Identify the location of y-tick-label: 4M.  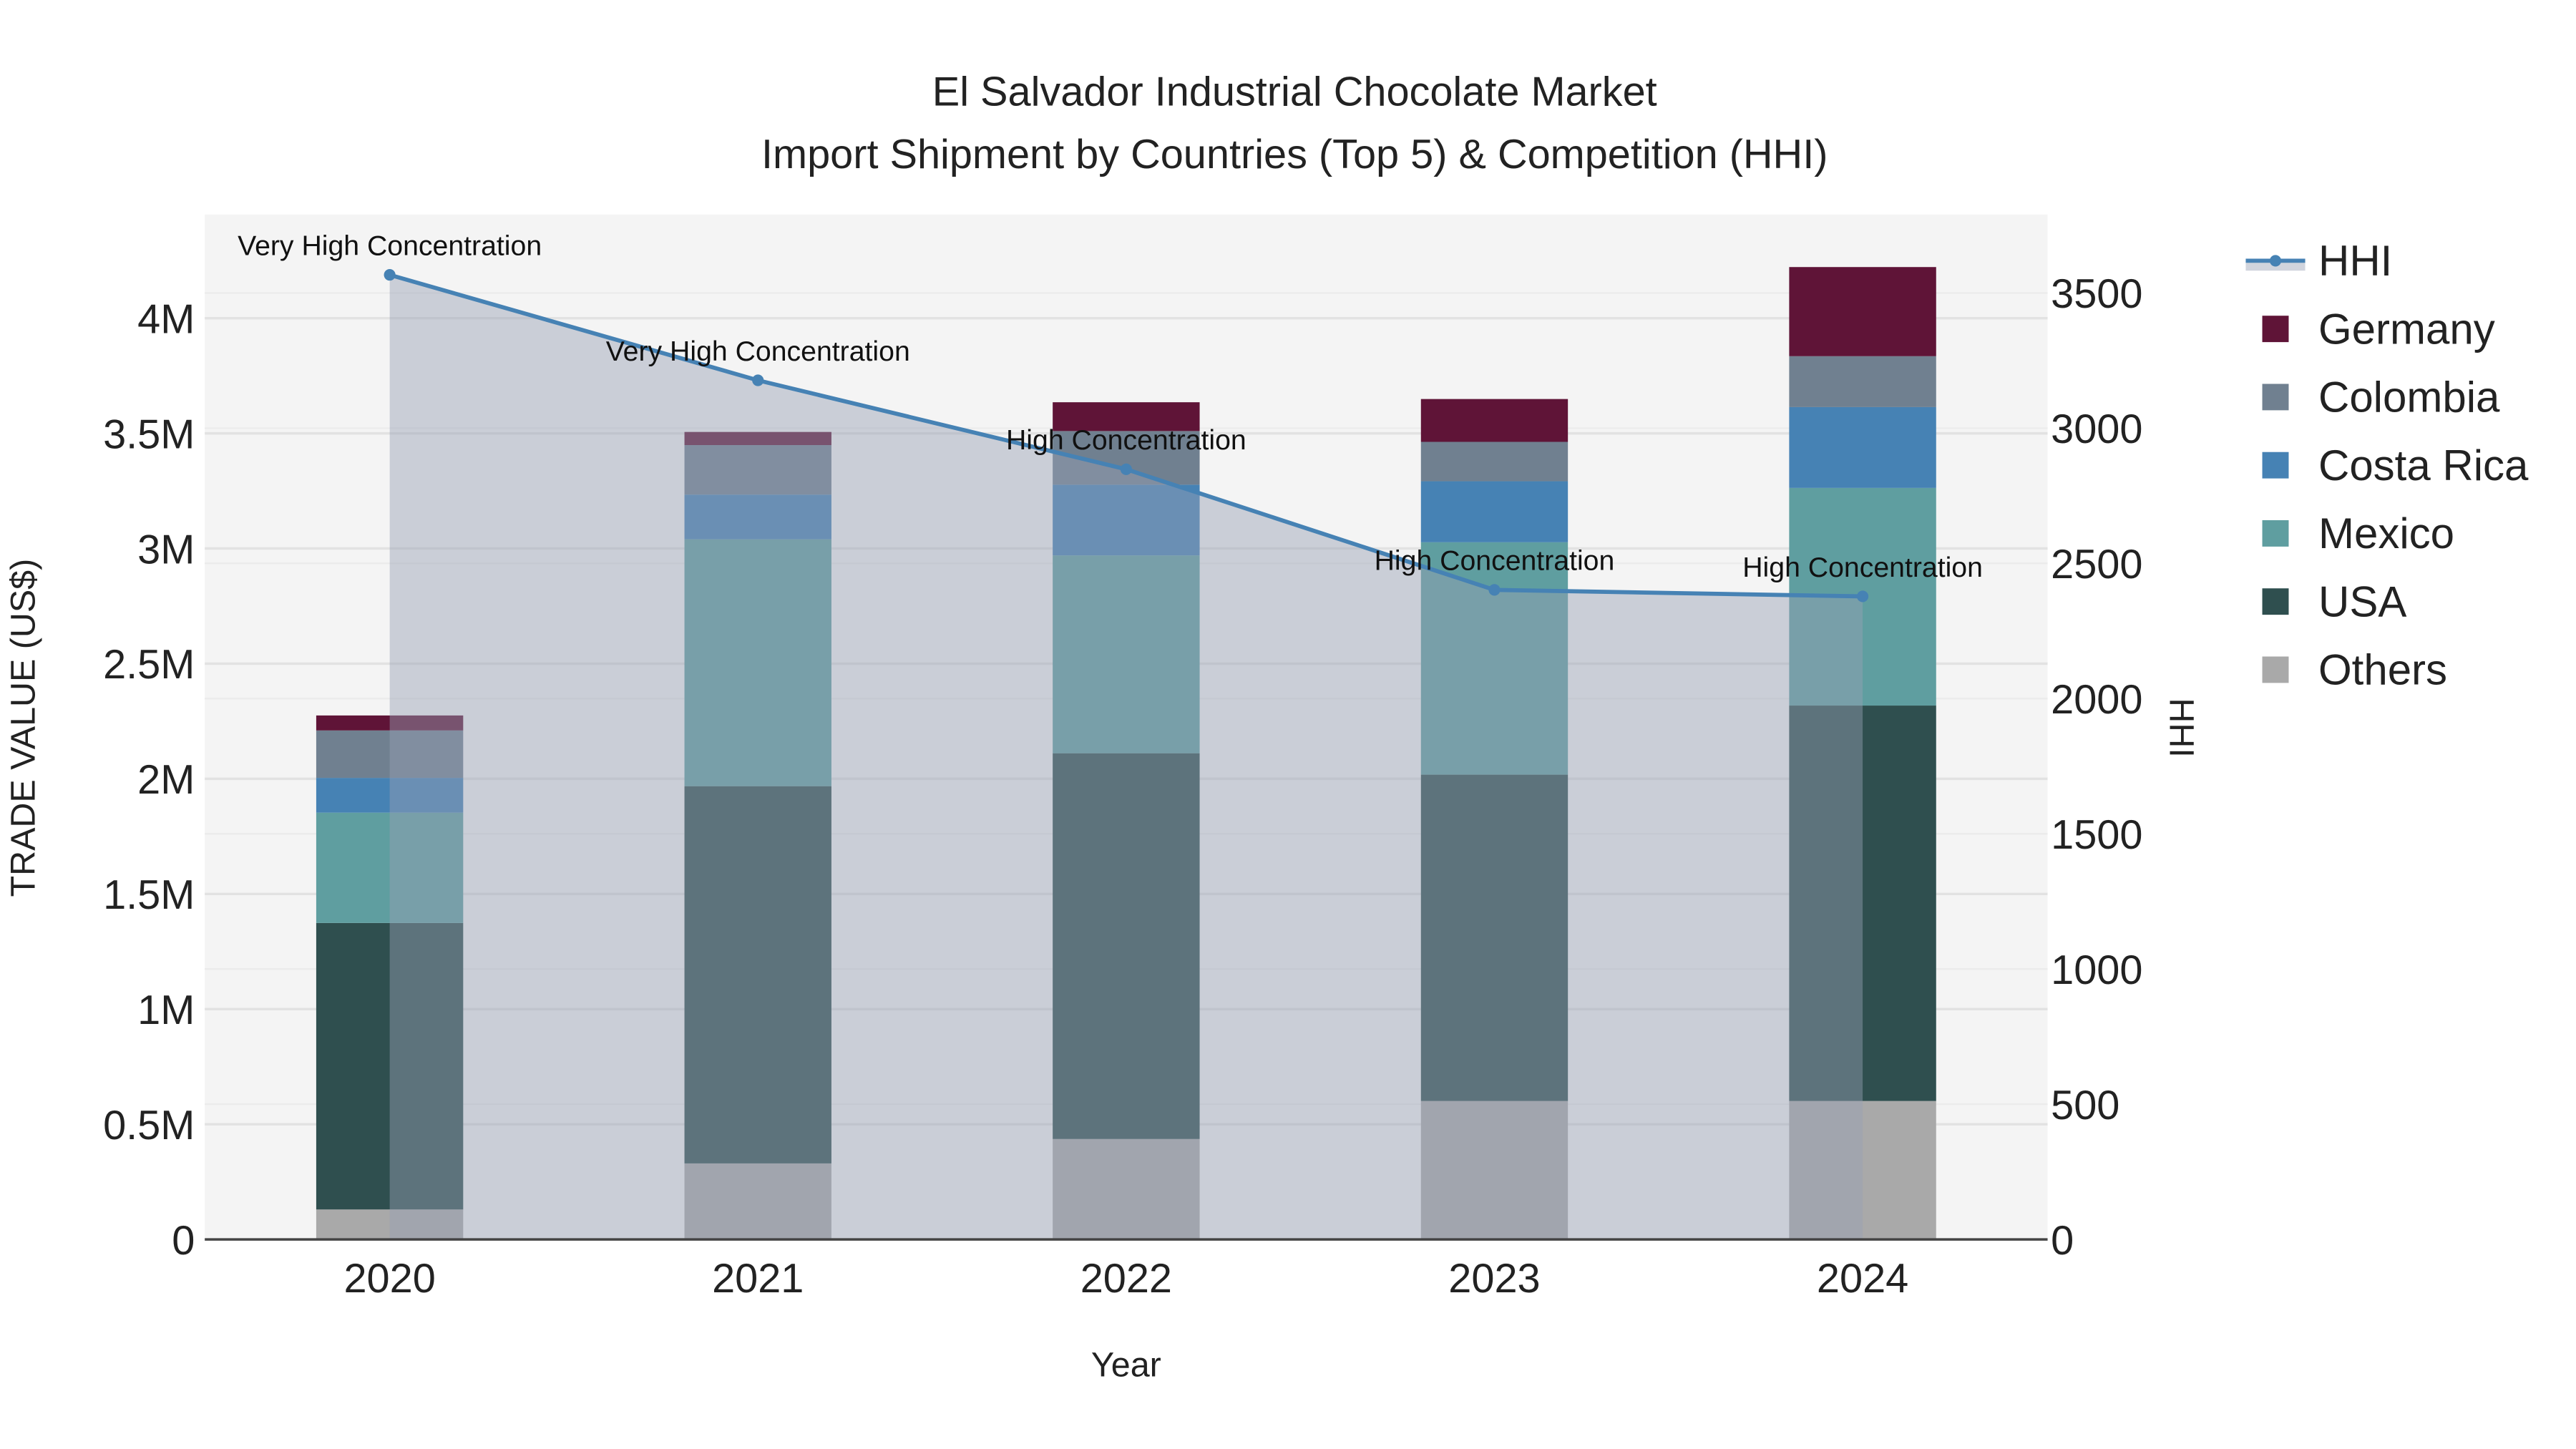
(166, 319).